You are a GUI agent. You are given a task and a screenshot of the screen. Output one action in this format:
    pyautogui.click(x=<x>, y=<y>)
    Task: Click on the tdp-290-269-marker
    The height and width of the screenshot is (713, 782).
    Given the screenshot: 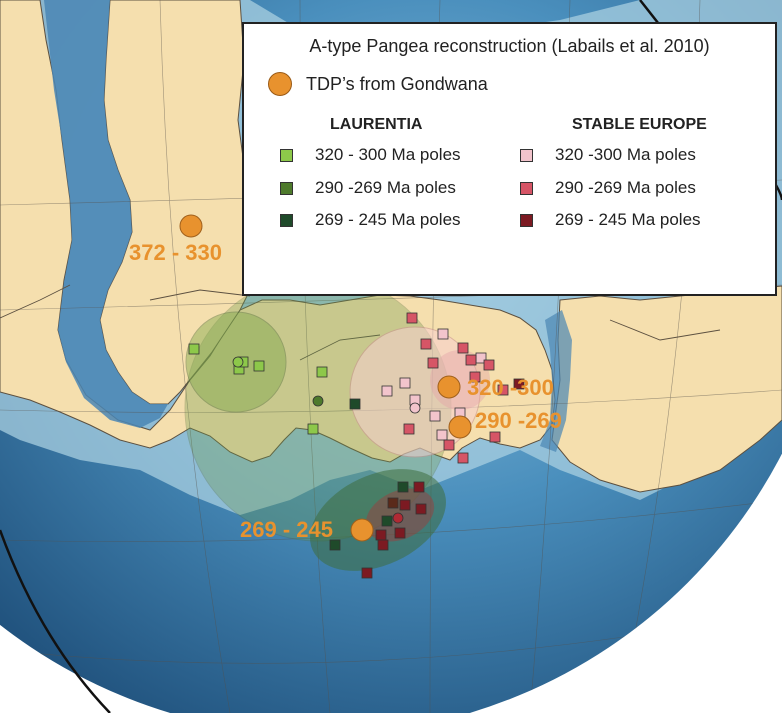 What is the action you would take?
    pyautogui.click(x=460, y=427)
    